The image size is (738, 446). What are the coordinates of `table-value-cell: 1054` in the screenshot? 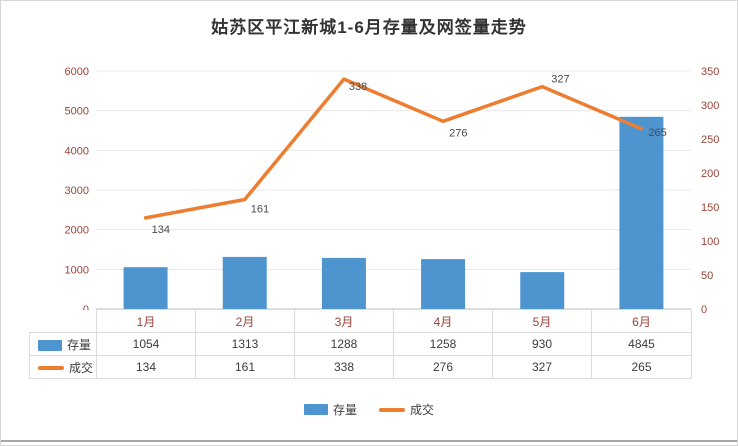 It's located at (146, 344).